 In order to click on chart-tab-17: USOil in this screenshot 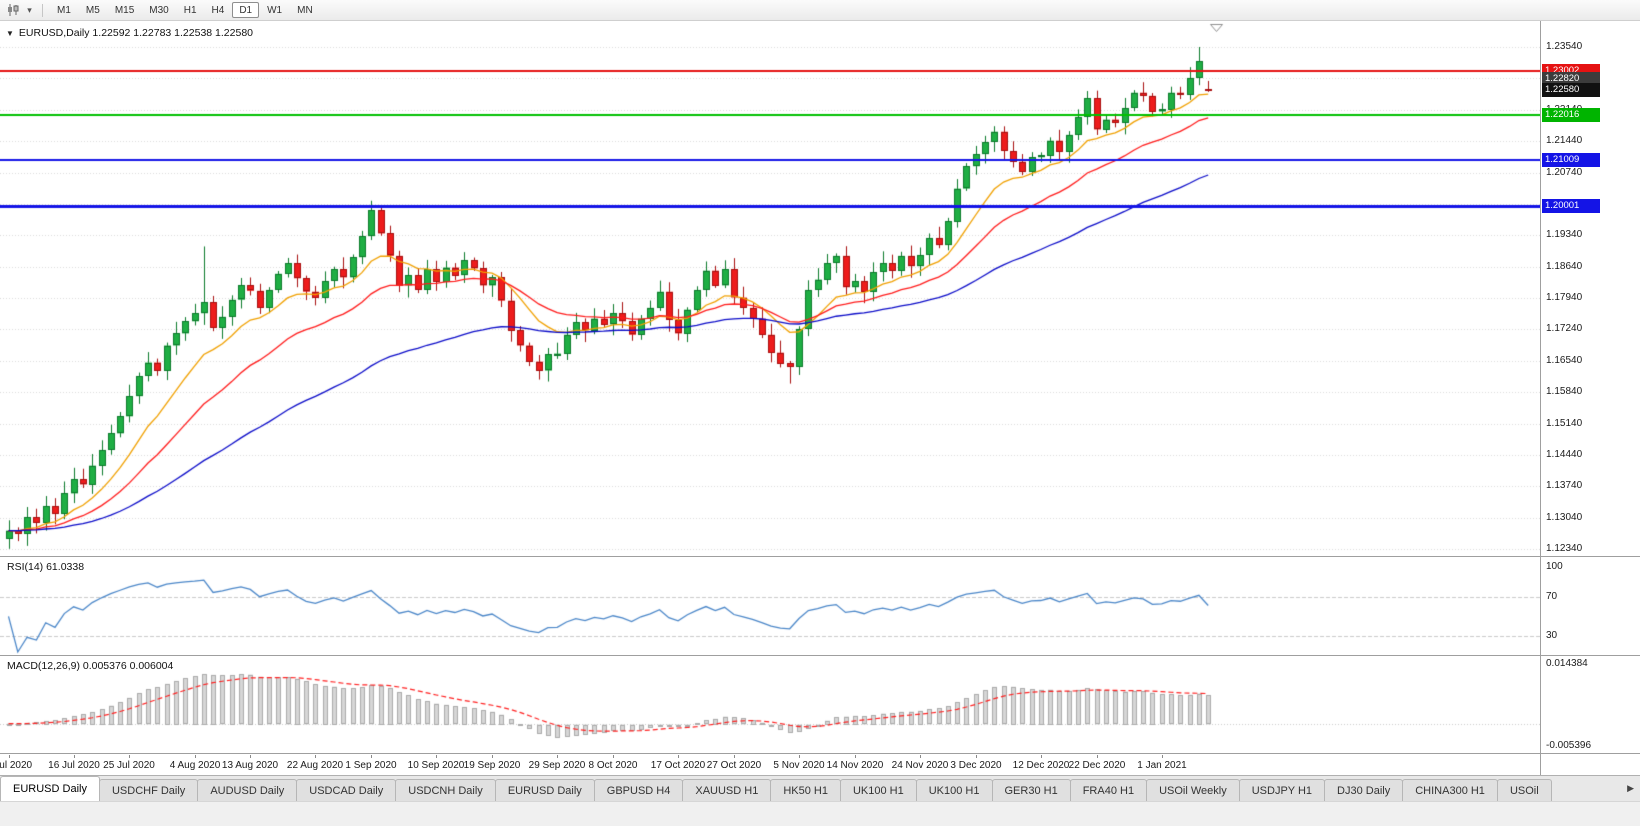, I will do `click(1524, 790)`.